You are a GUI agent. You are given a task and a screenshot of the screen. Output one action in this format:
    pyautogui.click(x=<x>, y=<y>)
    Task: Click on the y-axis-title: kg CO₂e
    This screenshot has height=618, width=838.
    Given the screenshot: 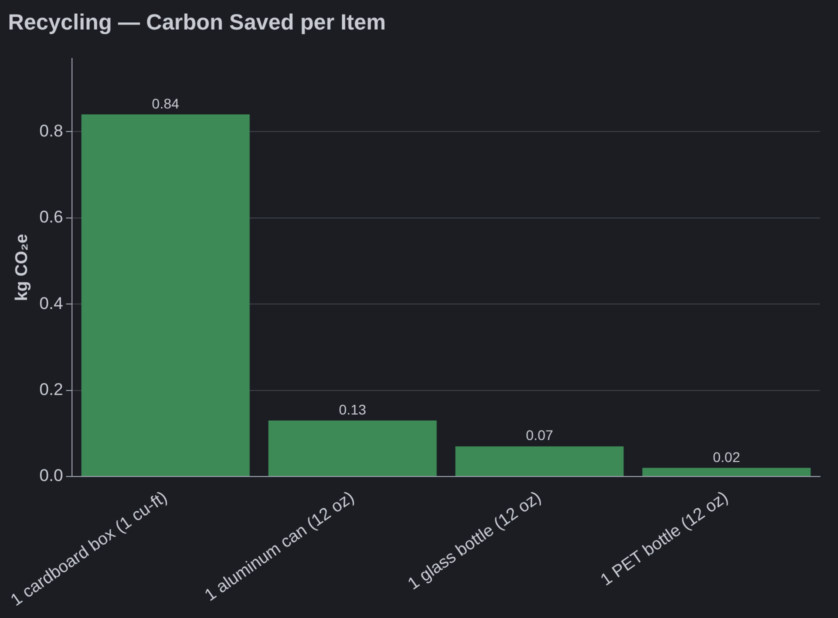 What is the action you would take?
    pyautogui.click(x=21, y=267)
    